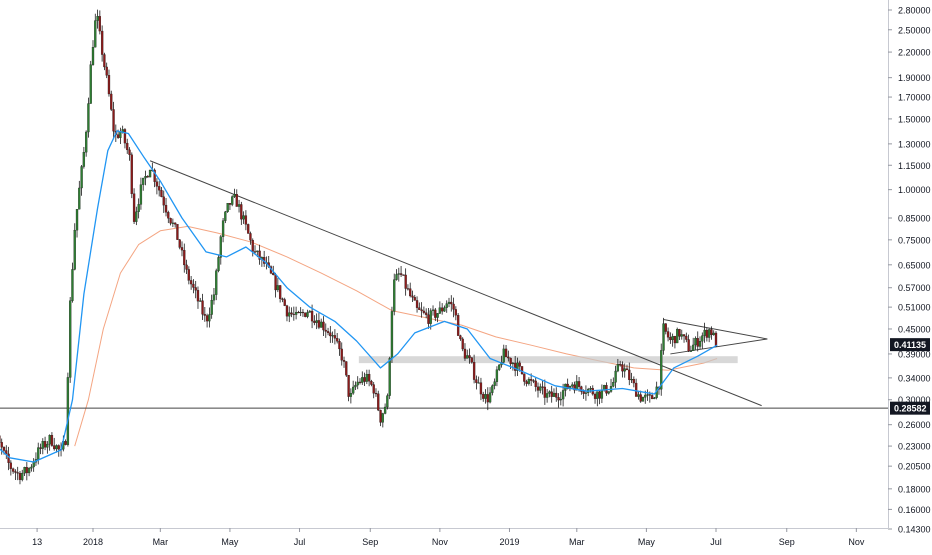 Image resolution: width=932 pixels, height=555 pixels. What do you see at coordinates (914, 144) in the screenshot?
I see `price-tick-label: 1.30000` at bounding box center [914, 144].